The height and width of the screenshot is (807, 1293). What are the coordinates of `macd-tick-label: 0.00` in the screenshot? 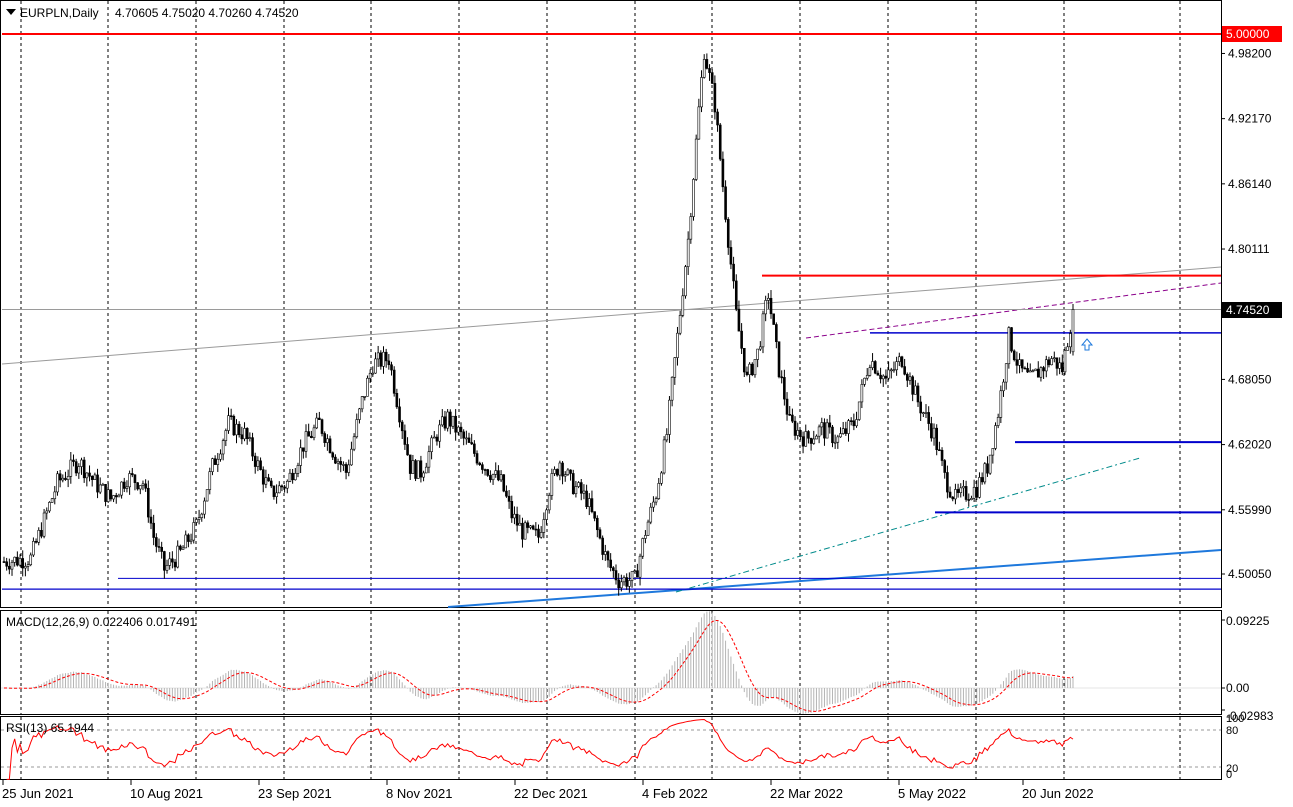 It's located at (1238, 688).